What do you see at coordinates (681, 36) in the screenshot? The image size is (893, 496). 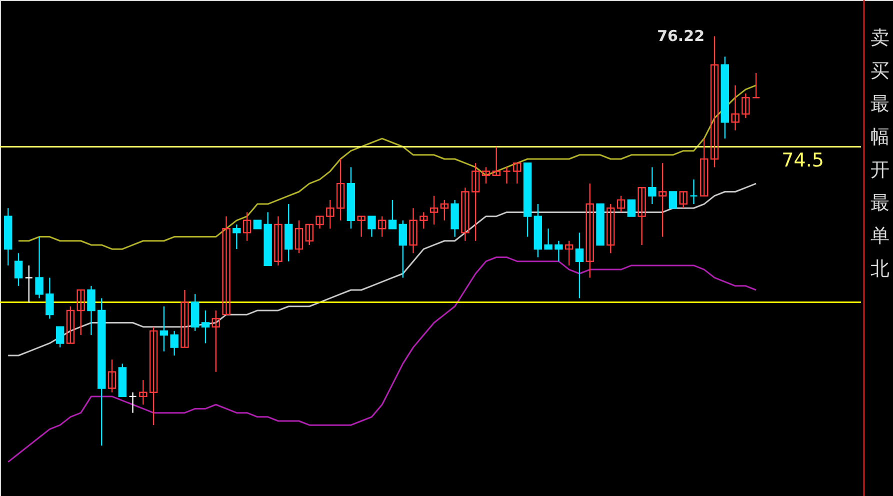 I see `annotation: 76.22` at bounding box center [681, 36].